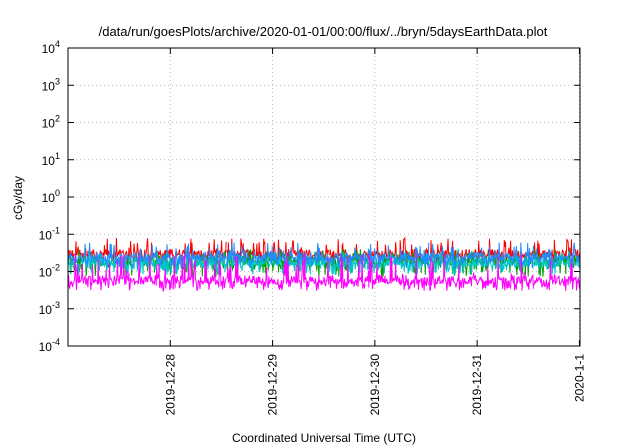 The width and height of the screenshot is (640, 448). I want to click on y-tick-exponent: 4, so click(57, 44).